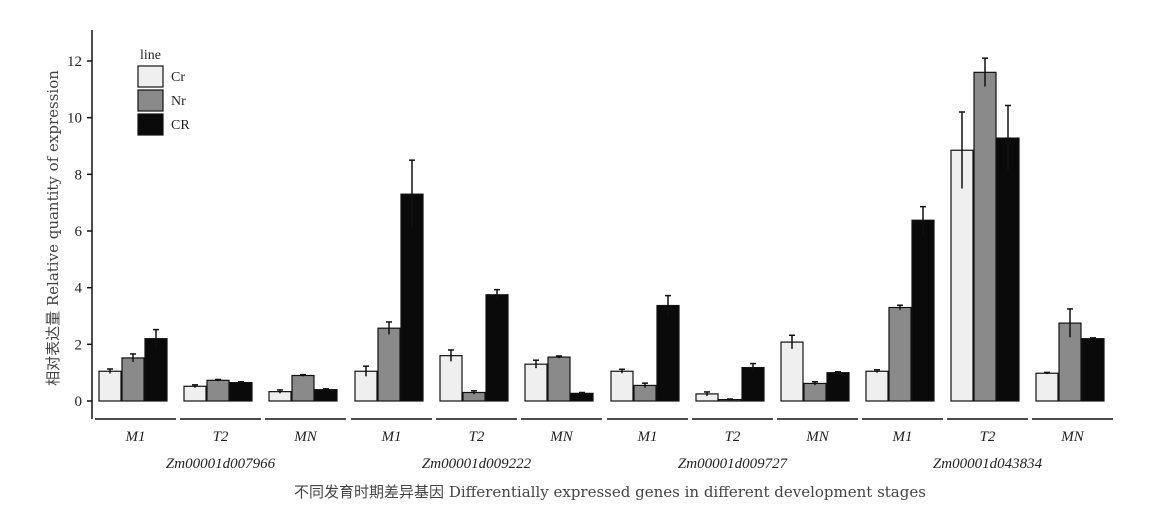 Image resolution: width=1160 pixels, height=512 pixels. Describe the element at coordinates (178, 77) in the screenshot. I see `legend-label-cr: Cr` at that location.